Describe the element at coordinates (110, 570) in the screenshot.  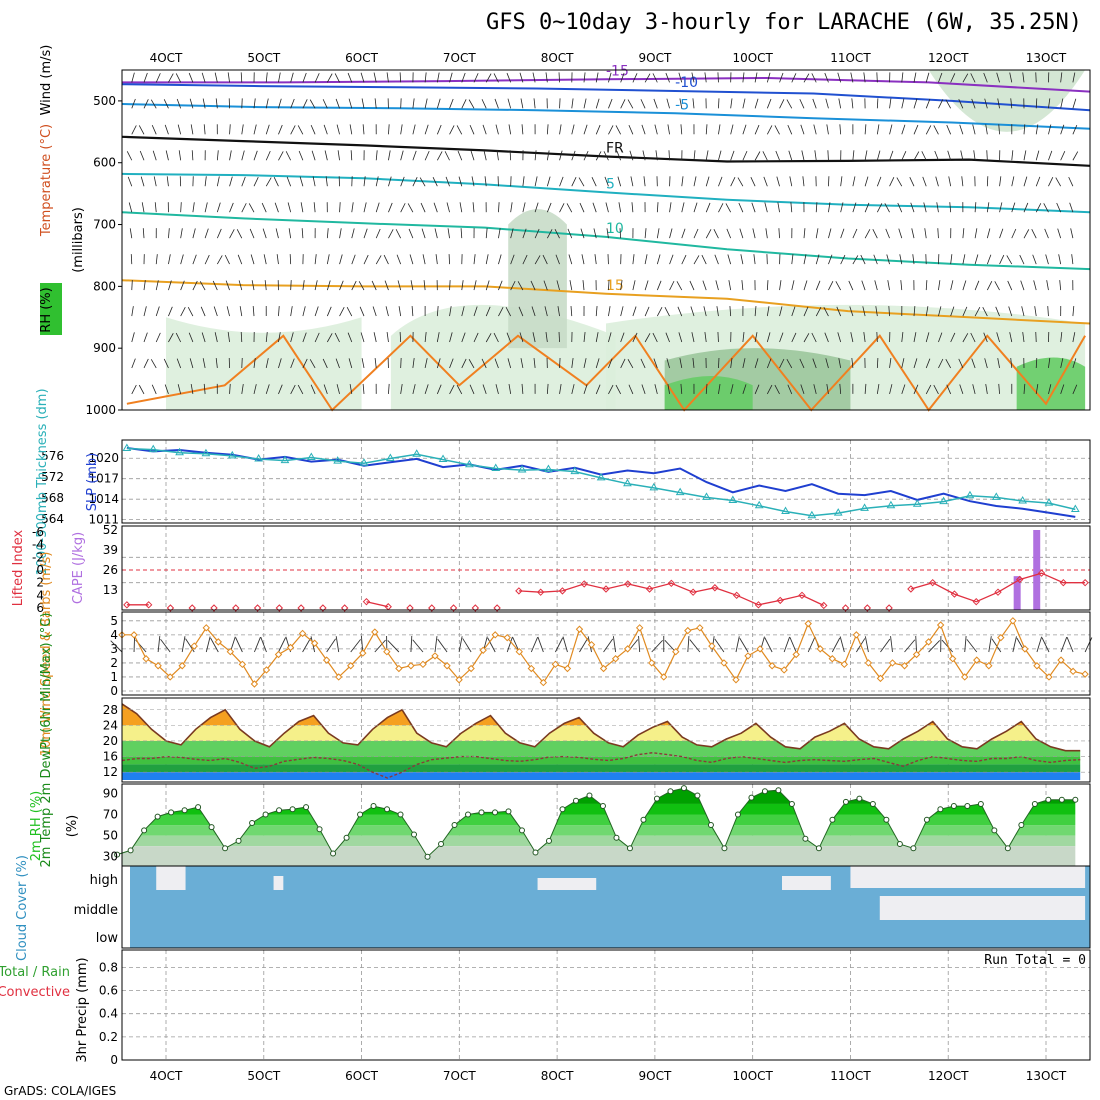
I see `cape-tick-label: 26` at that location.